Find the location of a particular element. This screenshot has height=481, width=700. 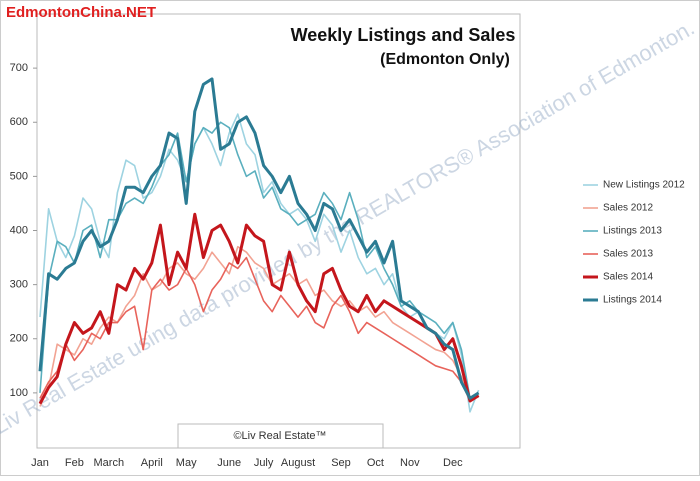

y-tick-label: 700 is located at coordinates (19, 68).